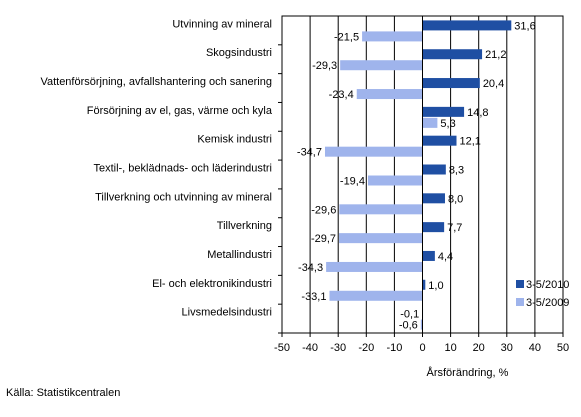  What do you see at coordinates (408, 326) in the screenshot?
I see `data-label: -0,6` at bounding box center [408, 326].